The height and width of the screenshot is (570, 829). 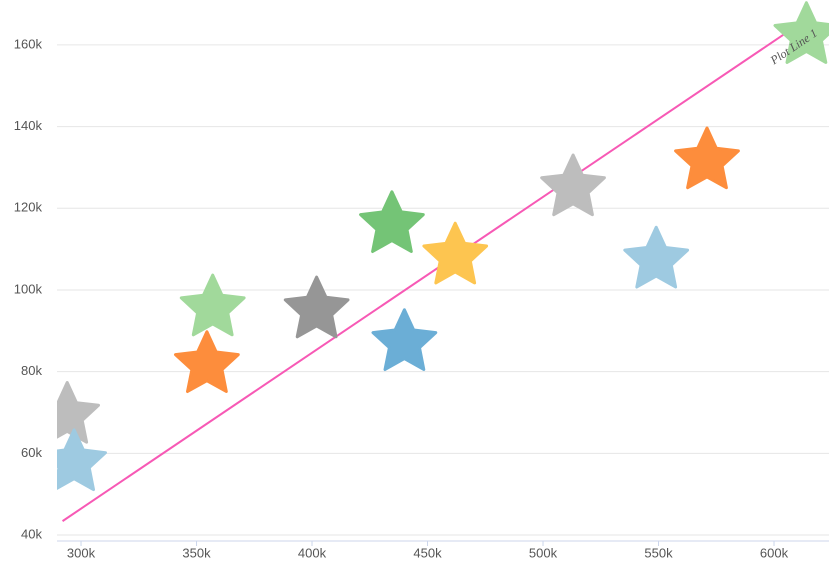 What do you see at coordinates (28, 288) in the screenshot?
I see `y-tick-label: 100k` at bounding box center [28, 288].